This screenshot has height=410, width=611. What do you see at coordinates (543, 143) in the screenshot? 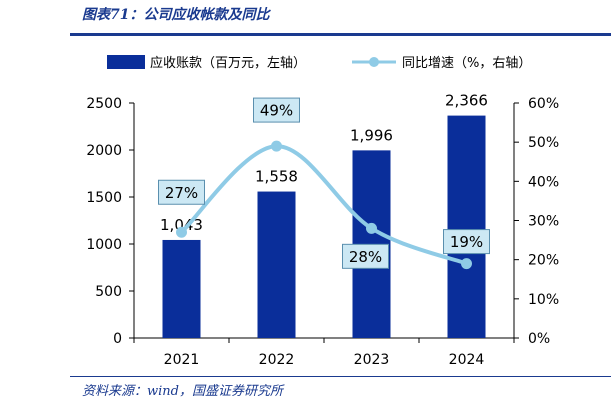
I see `y-right-tick-label: 50%` at bounding box center [543, 143].